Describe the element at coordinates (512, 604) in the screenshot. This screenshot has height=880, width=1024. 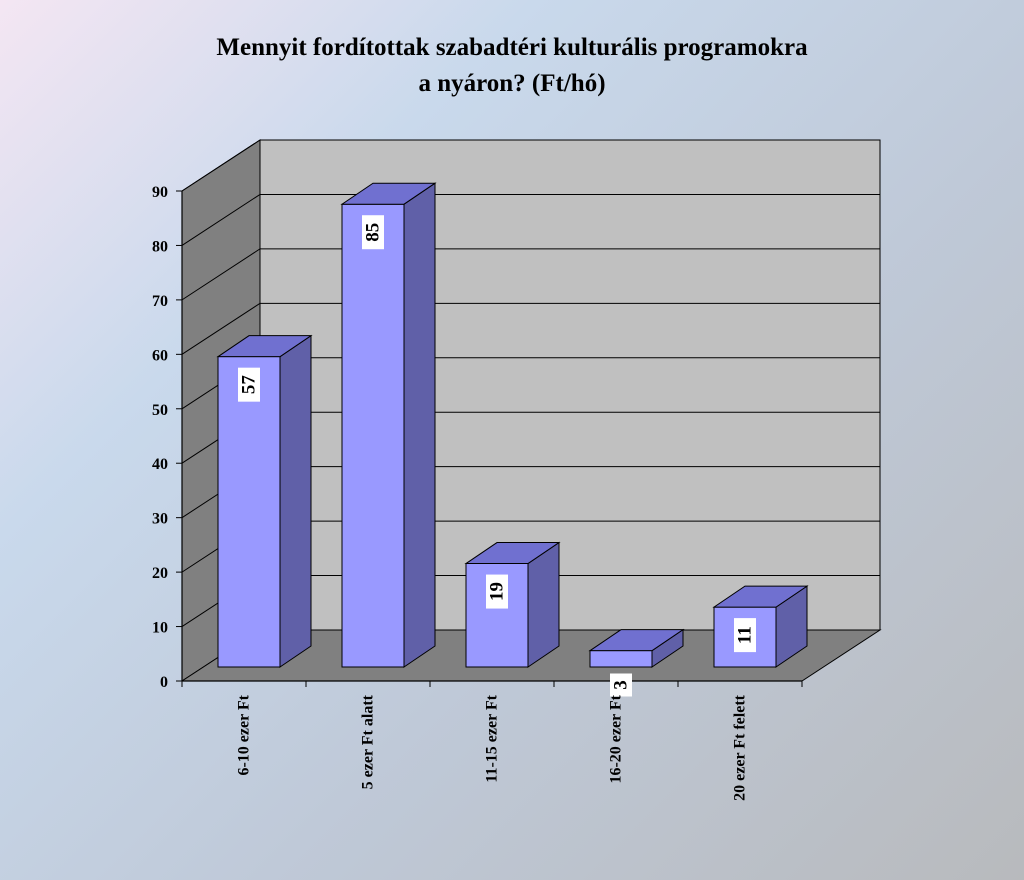
I see `bar: 19` at that location.